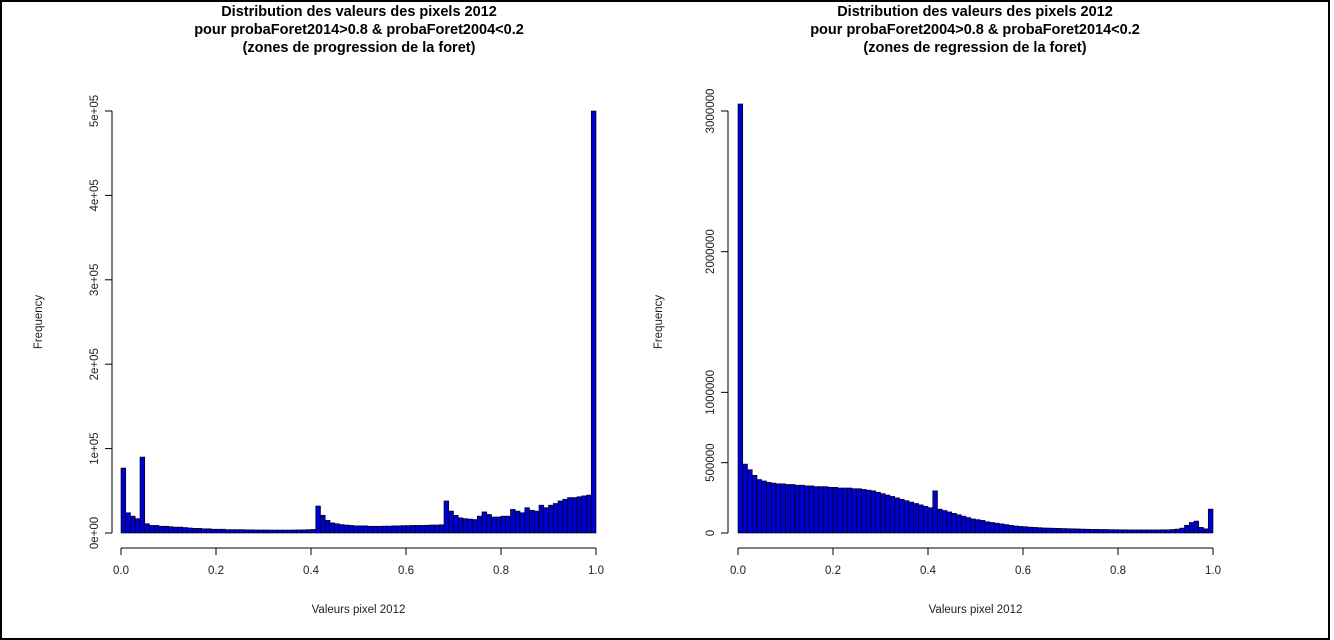  What do you see at coordinates (711, 533) in the screenshot?
I see `y-tick-label: 0` at bounding box center [711, 533].